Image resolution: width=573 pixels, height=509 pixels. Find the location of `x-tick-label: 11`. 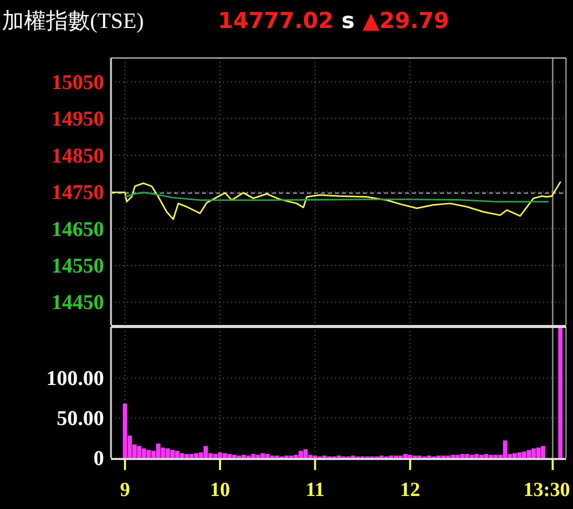

x-tick-label: 11 is located at coordinates (315, 490).